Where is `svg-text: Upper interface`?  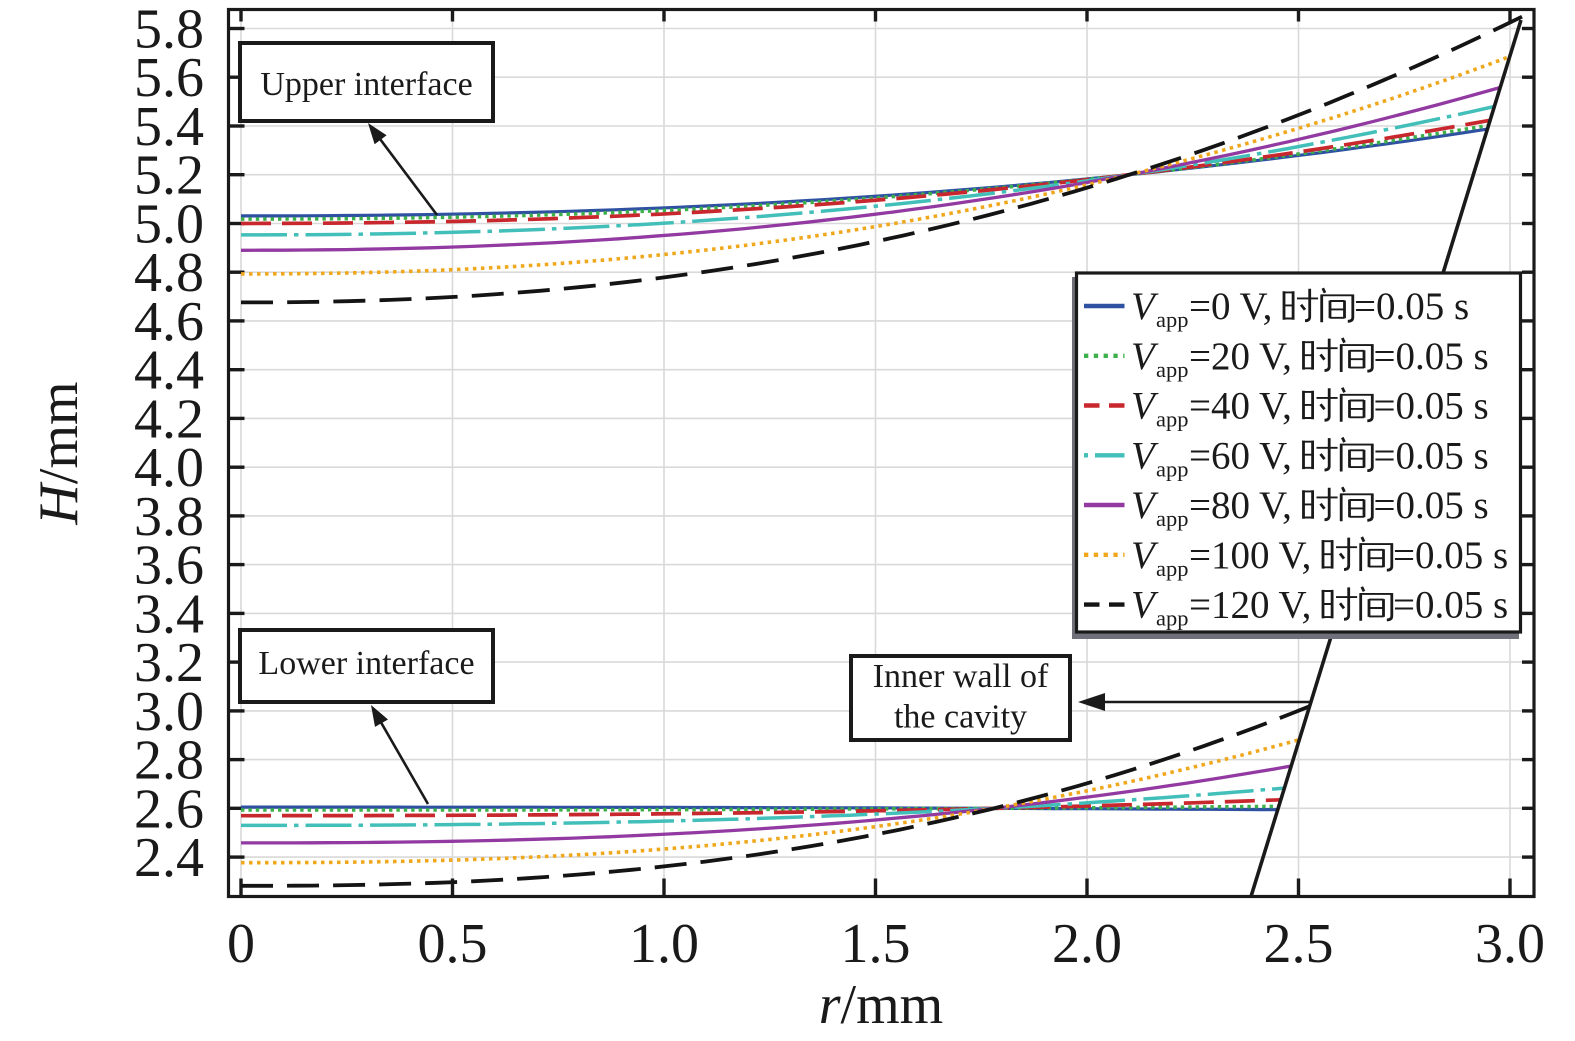
svg-text: Upper interface is located at coordinates (366, 84).